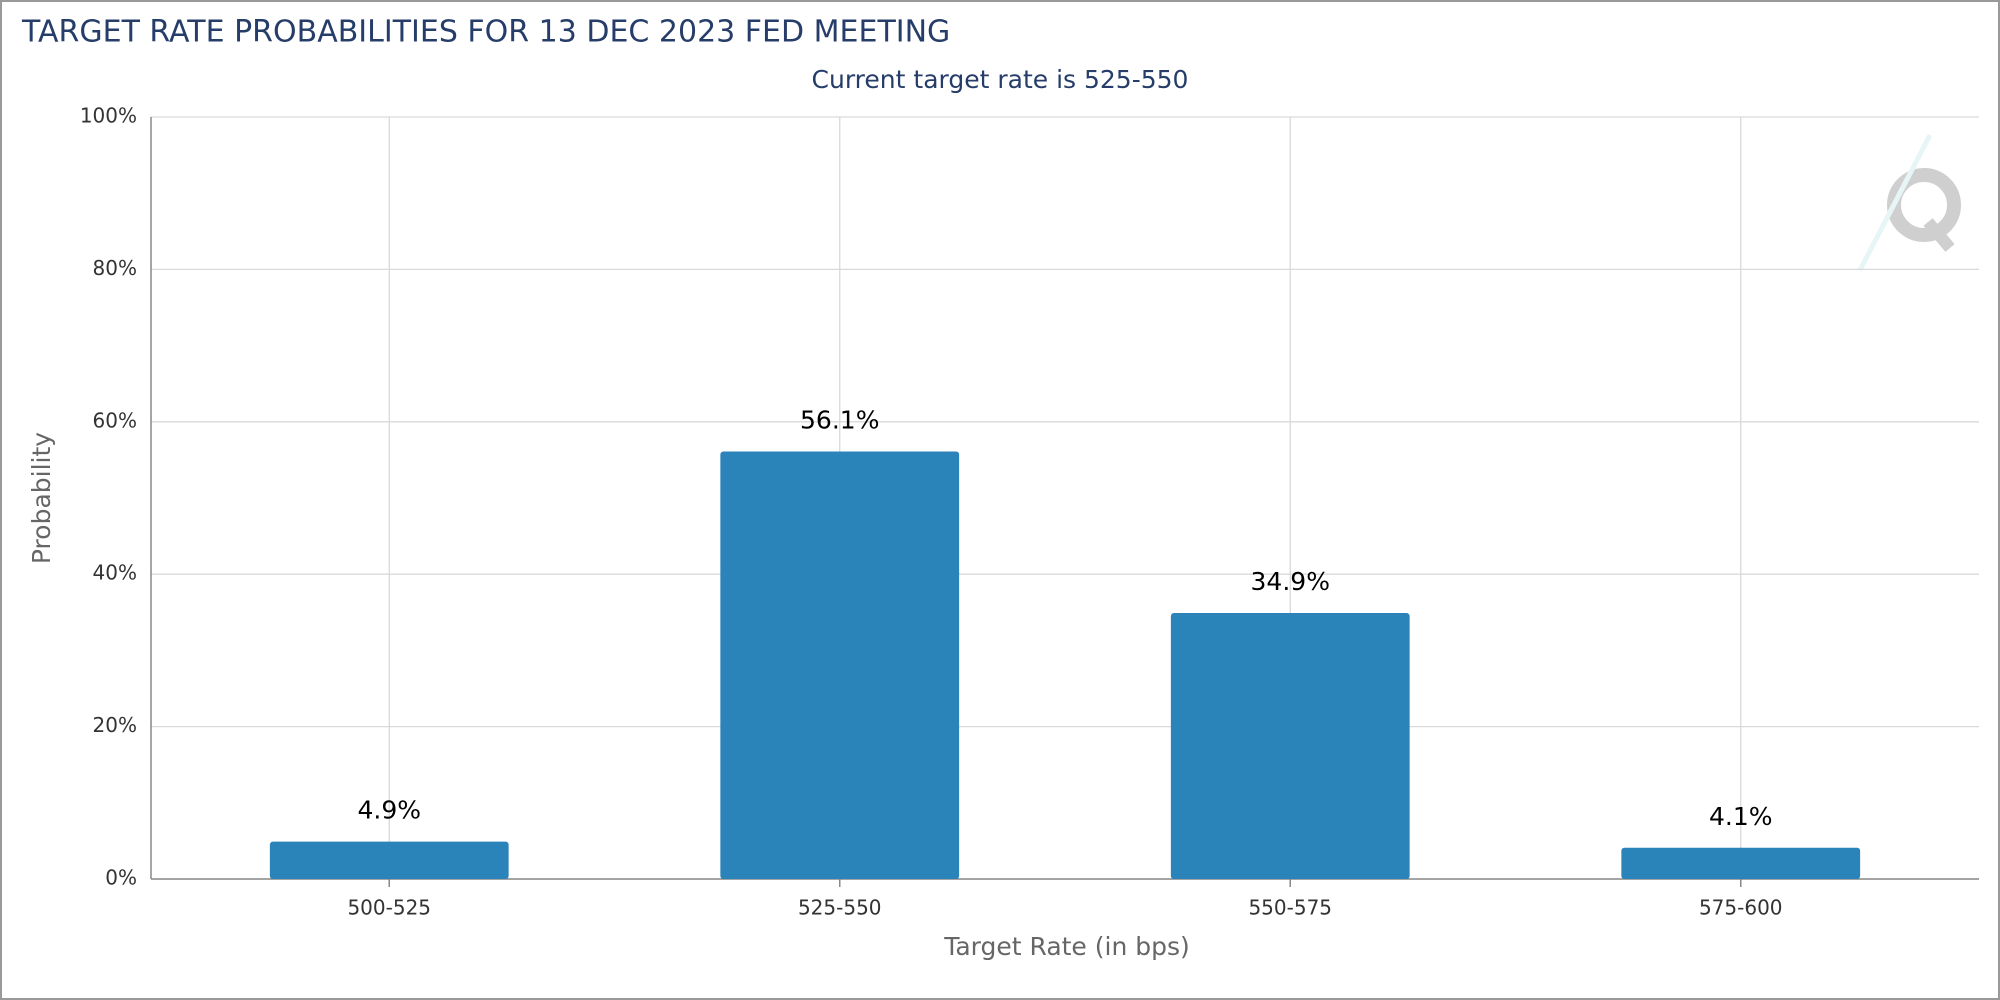 This screenshot has height=1000, width=2000. I want to click on data-label: 4.1%, so click(1741, 816).